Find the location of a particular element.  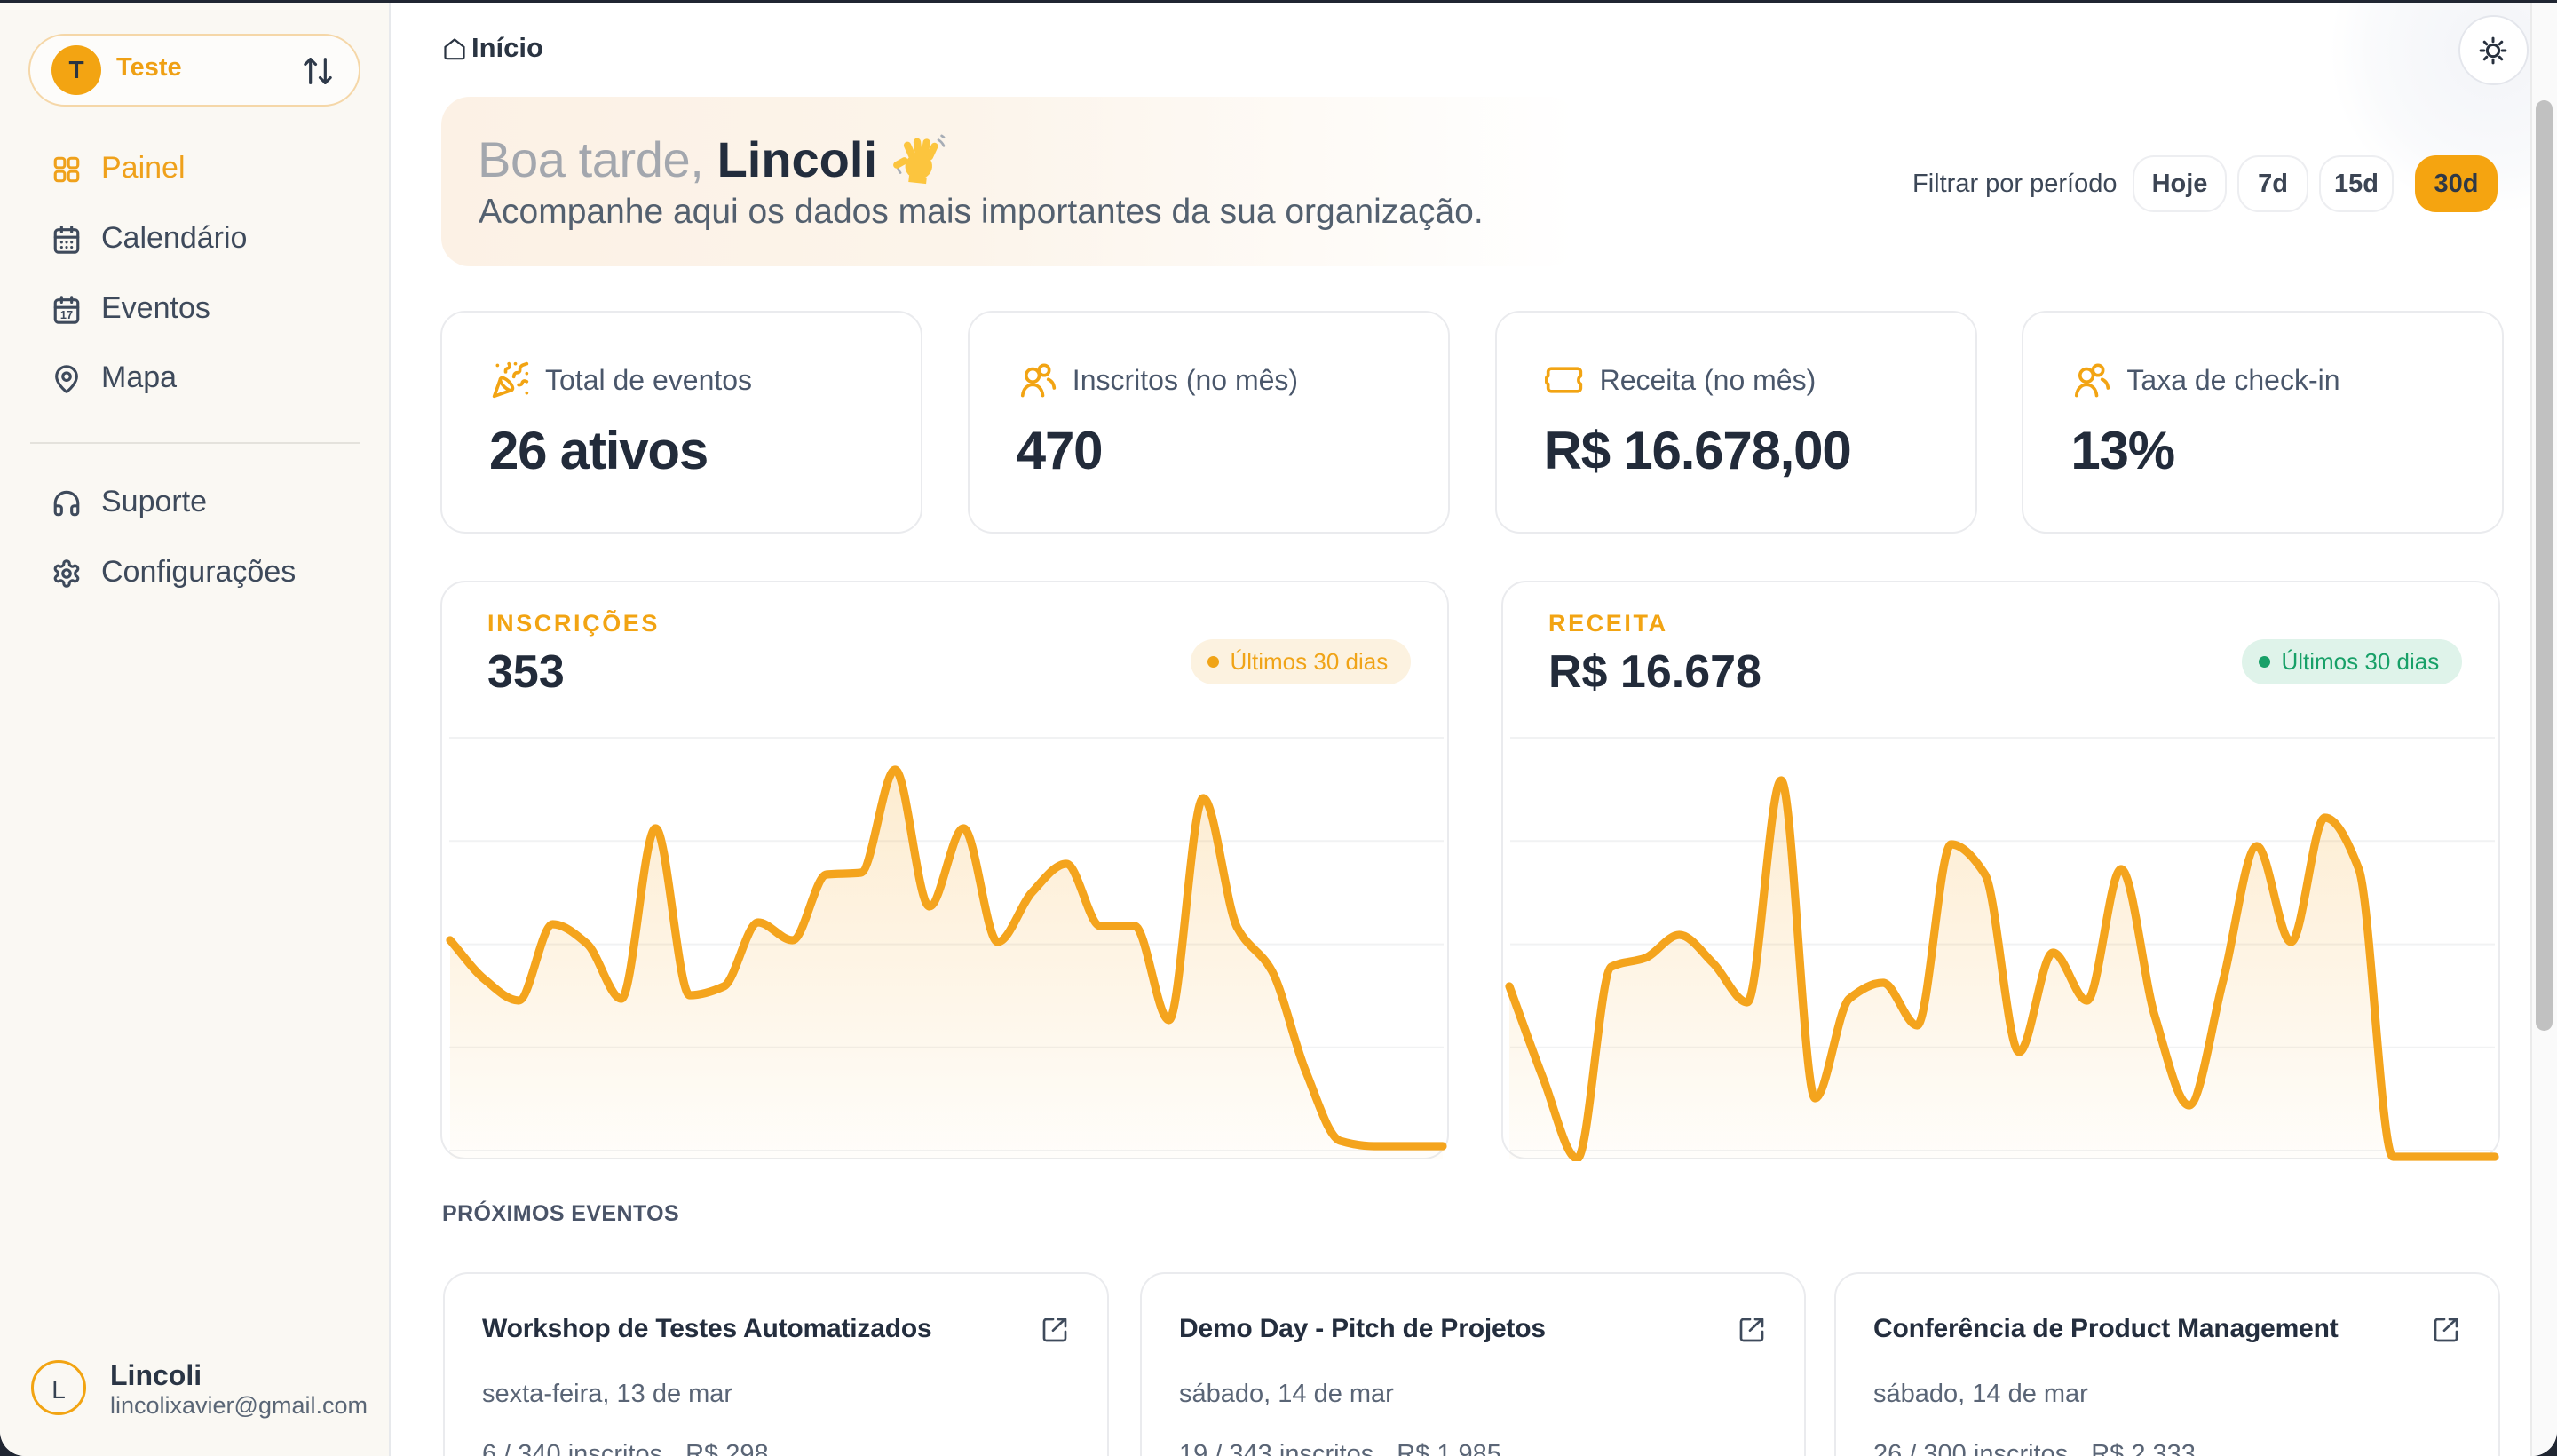

svg-text: 17 is located at coordinates (66, 314).